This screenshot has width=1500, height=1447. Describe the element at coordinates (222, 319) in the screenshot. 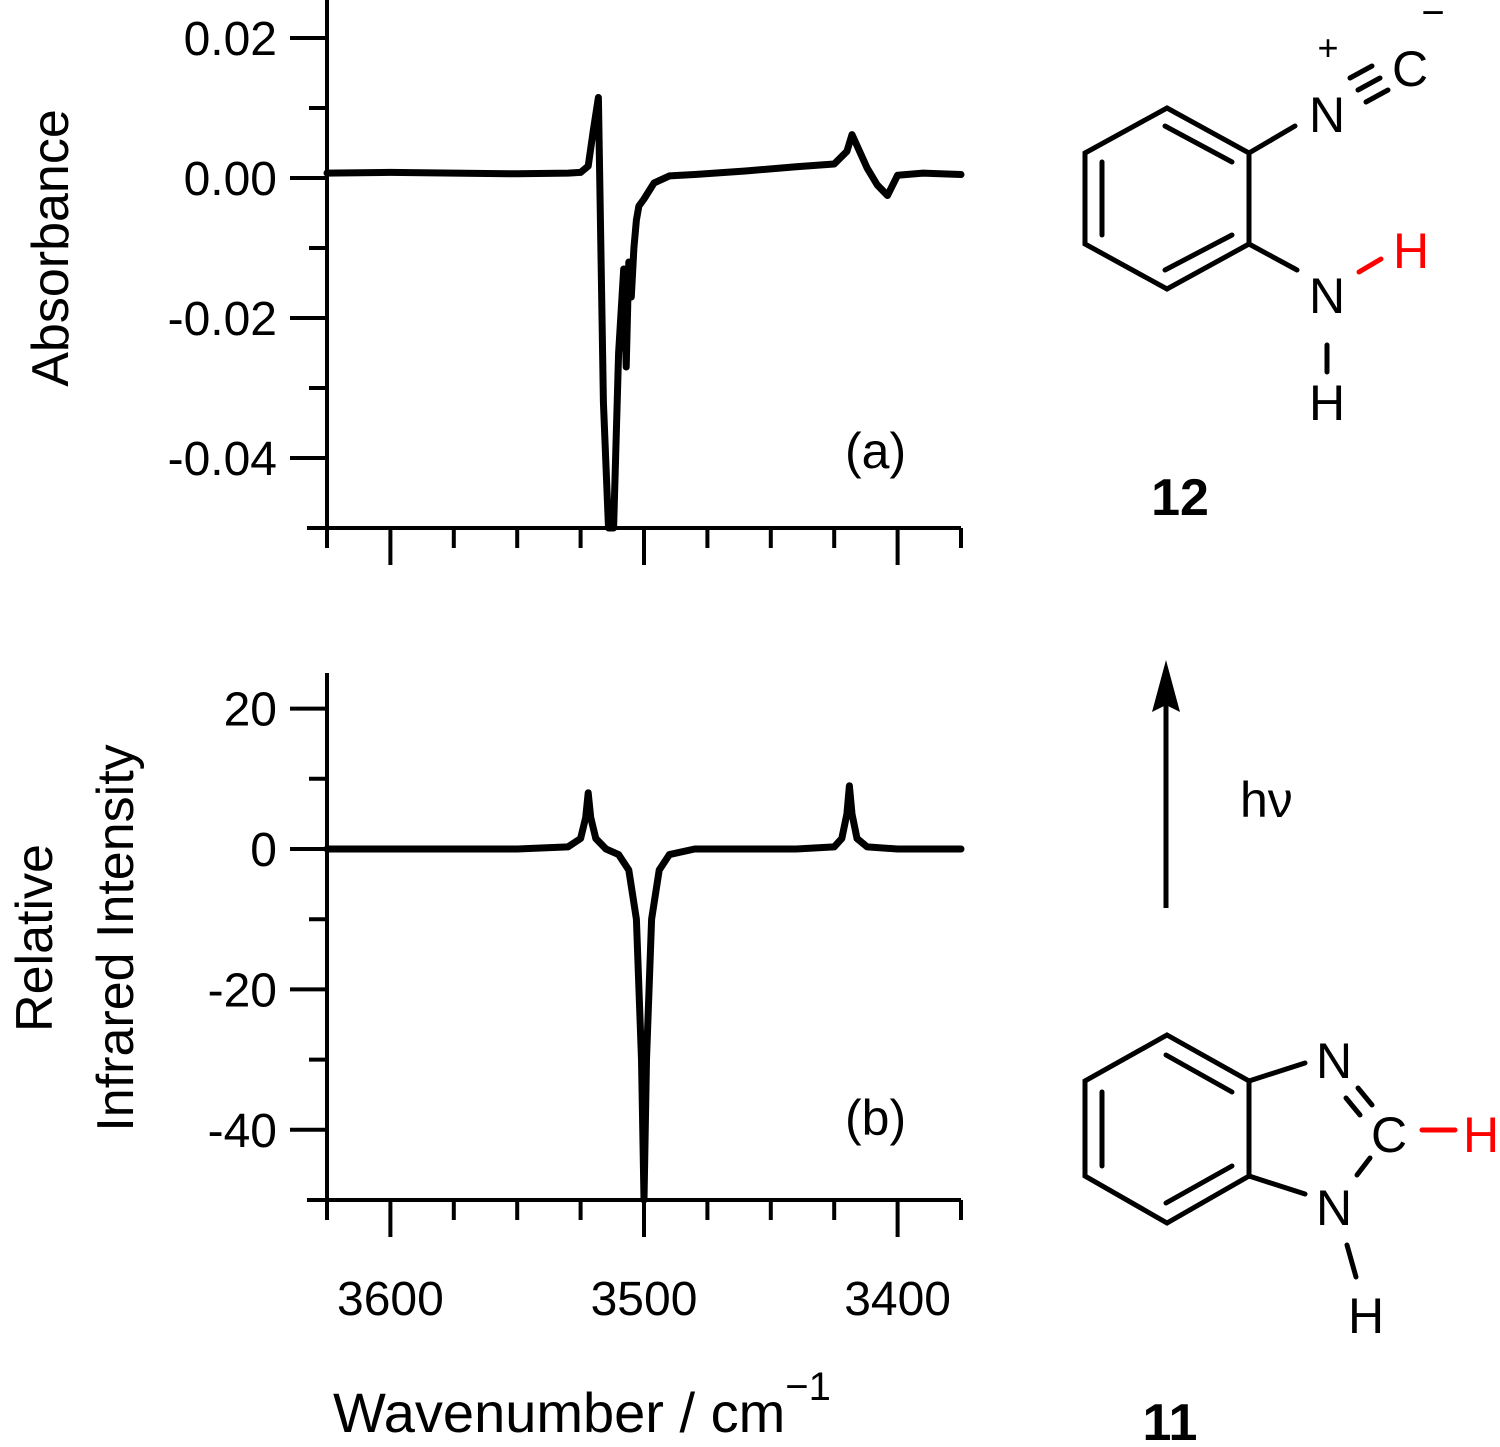

I see `y-tick-label: -0.02` at that location.